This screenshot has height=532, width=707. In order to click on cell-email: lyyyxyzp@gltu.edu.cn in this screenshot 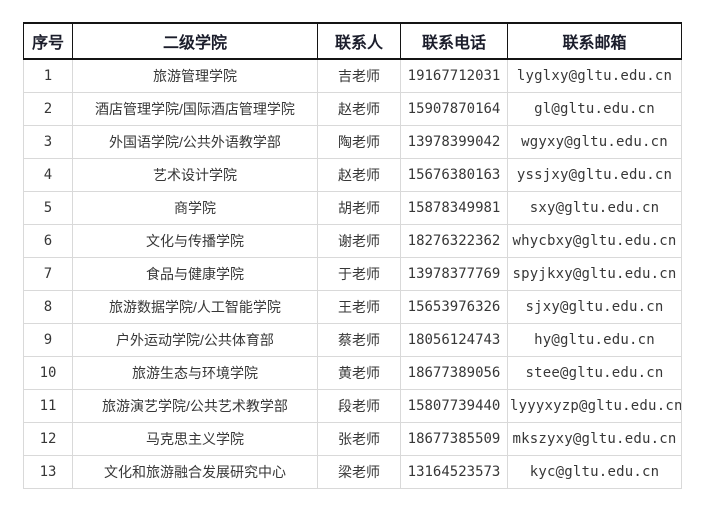, I will do `click(594, 406)`.